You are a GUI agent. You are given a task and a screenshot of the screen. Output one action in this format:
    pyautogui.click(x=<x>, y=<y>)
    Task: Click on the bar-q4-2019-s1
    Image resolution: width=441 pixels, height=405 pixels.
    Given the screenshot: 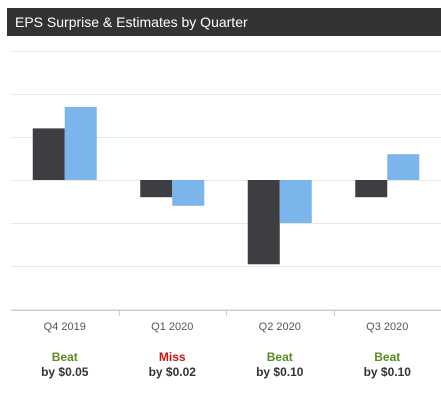 What is the action you would take?
    pyautogui.click(x=48, y=154)
    